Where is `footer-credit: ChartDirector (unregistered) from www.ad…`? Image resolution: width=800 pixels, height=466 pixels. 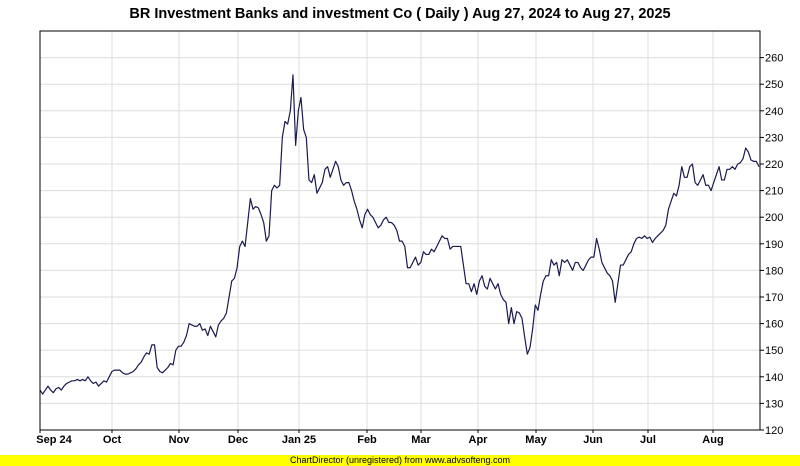 footer-credit: ChartDirector (unregistered) from www.ad… is located at coordinates (400, 460).